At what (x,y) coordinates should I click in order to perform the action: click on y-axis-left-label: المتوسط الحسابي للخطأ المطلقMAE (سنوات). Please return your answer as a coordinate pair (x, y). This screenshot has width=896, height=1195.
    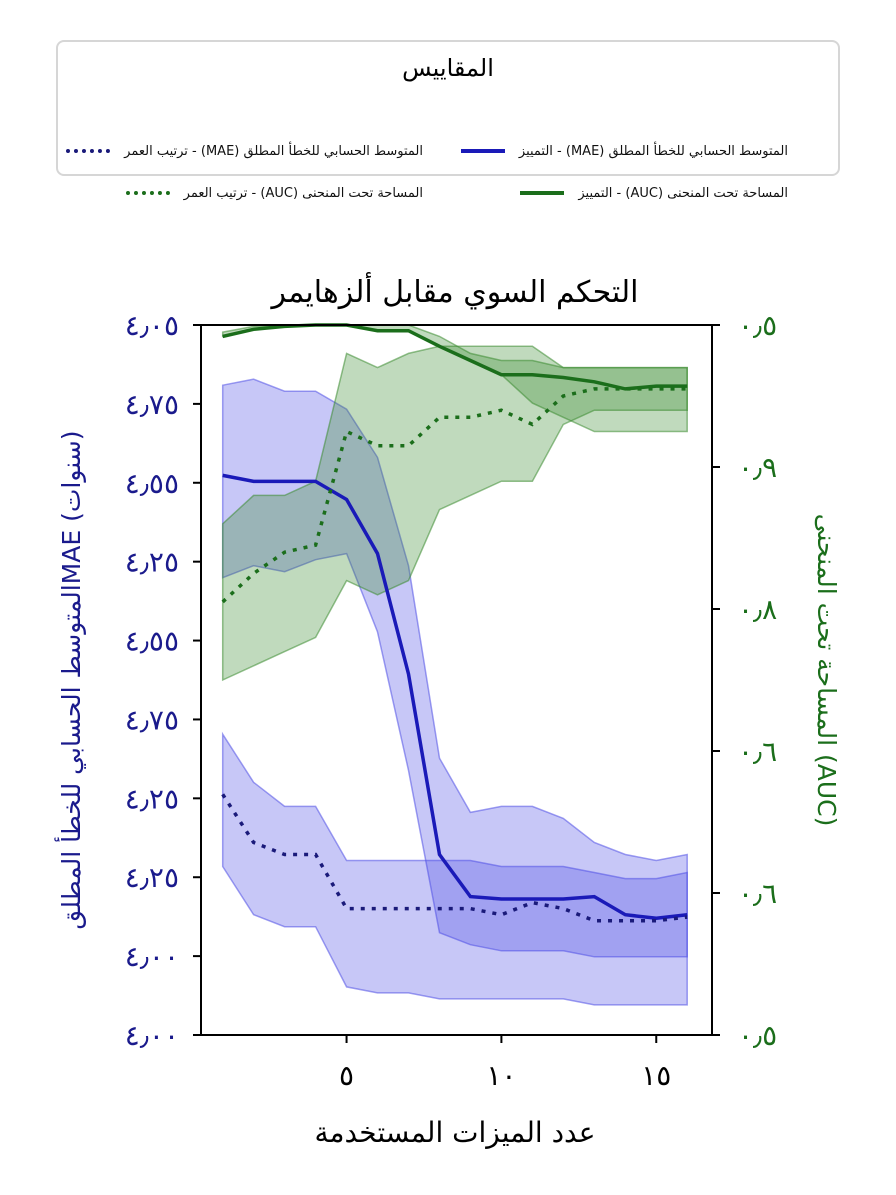
    Looking at the image, I should click on (69, 679).